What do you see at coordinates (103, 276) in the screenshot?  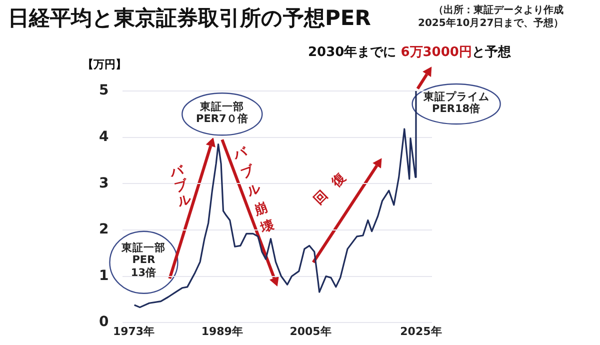 I see `y-tick-label: 1` at bounding box center [103, 276].